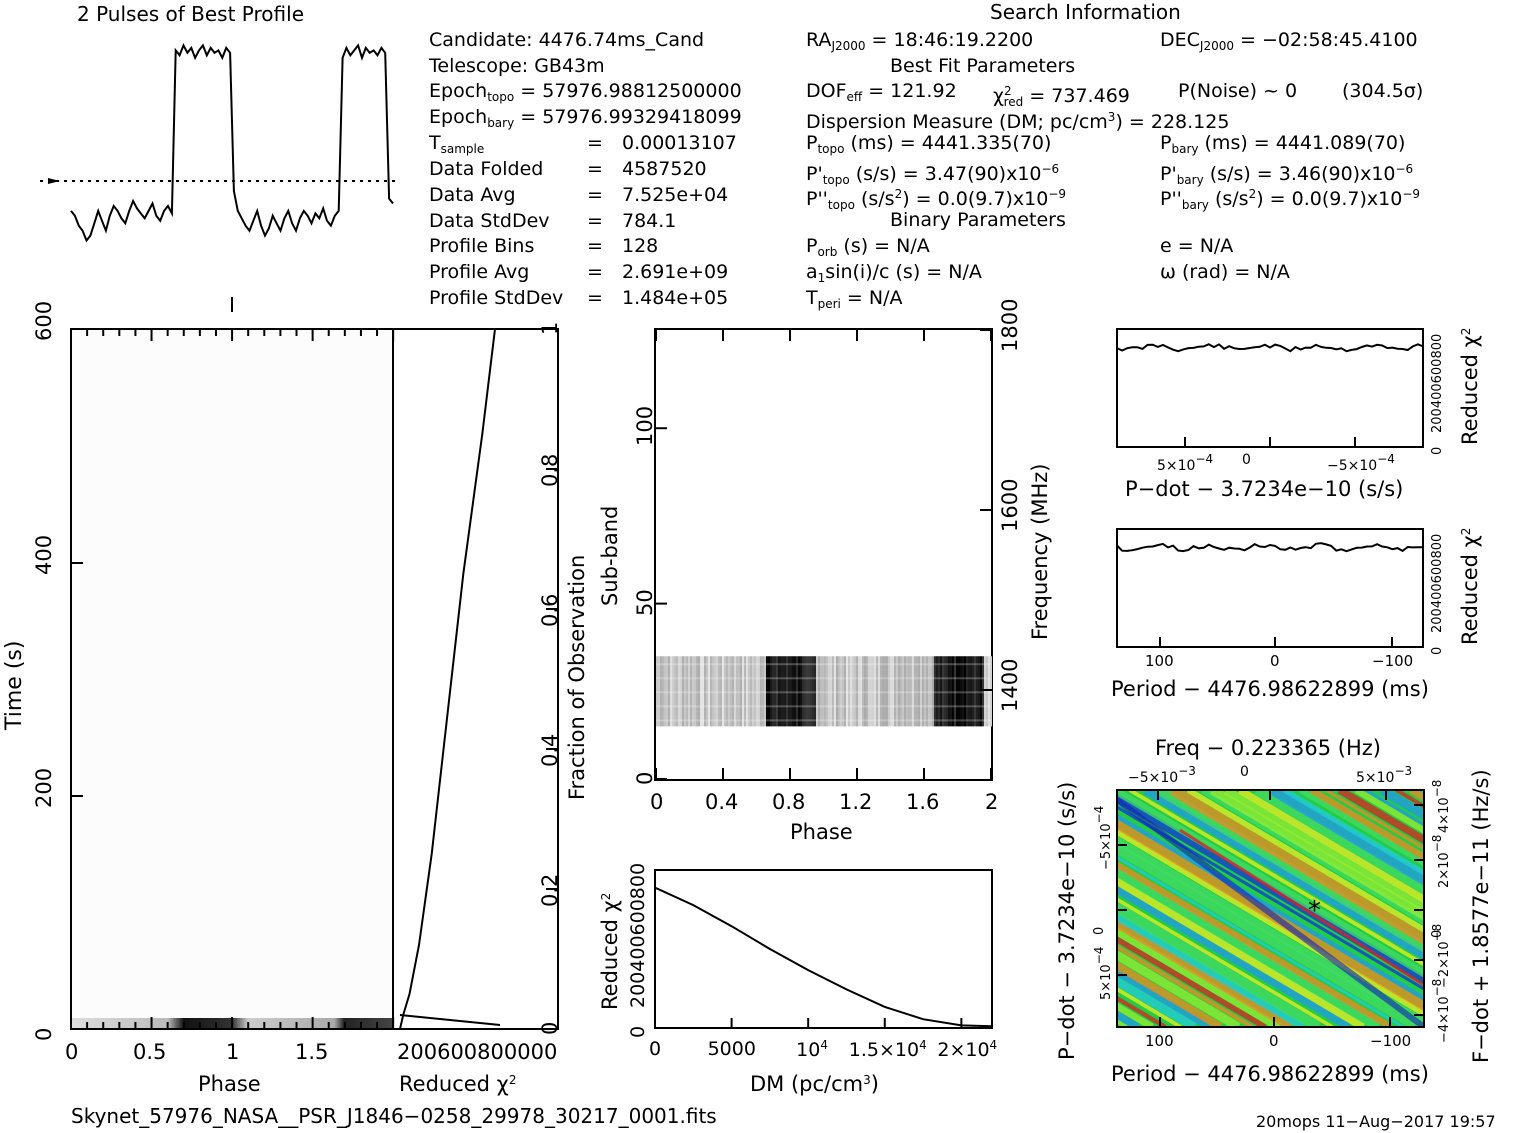 This screenshot has height=1133, width=1517. Describe the element at coordinates (823, 957) in the screenshot. I see `dm-chi-curve` at that location.